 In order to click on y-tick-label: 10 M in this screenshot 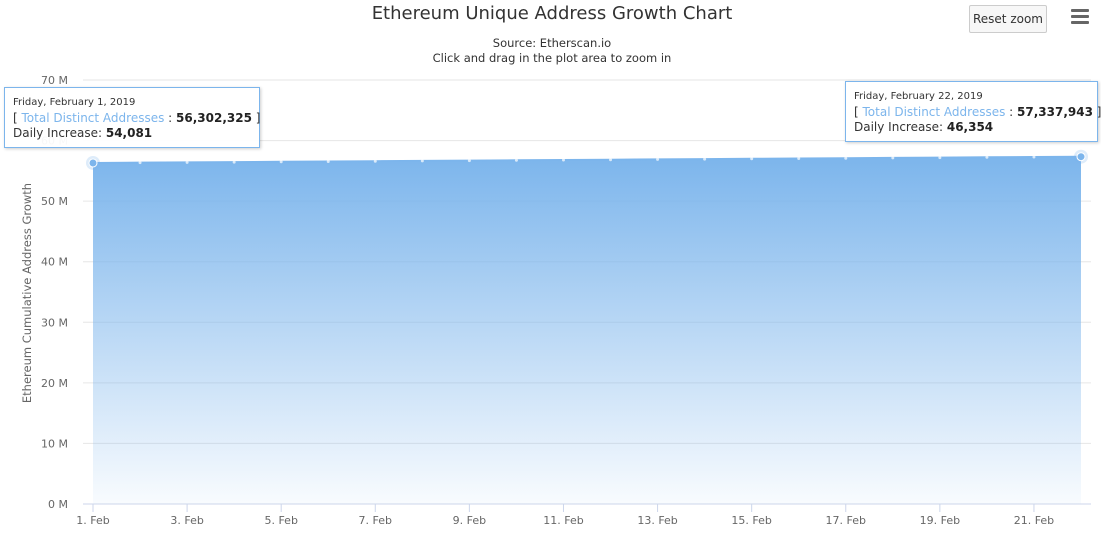, I will do `click(54, 443)`.